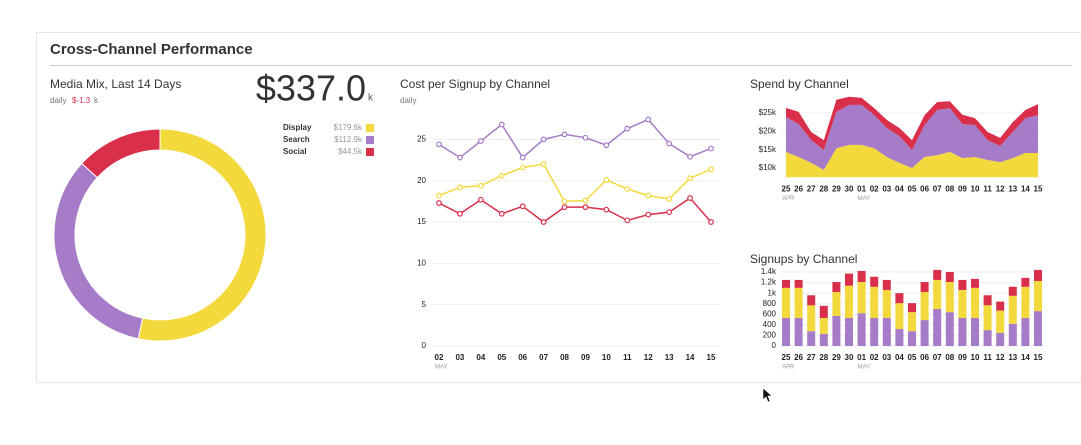 The height and width of the screenshot is (445, 1081). I want to click on y-tick-label: 1.4k, so click(769, 271).